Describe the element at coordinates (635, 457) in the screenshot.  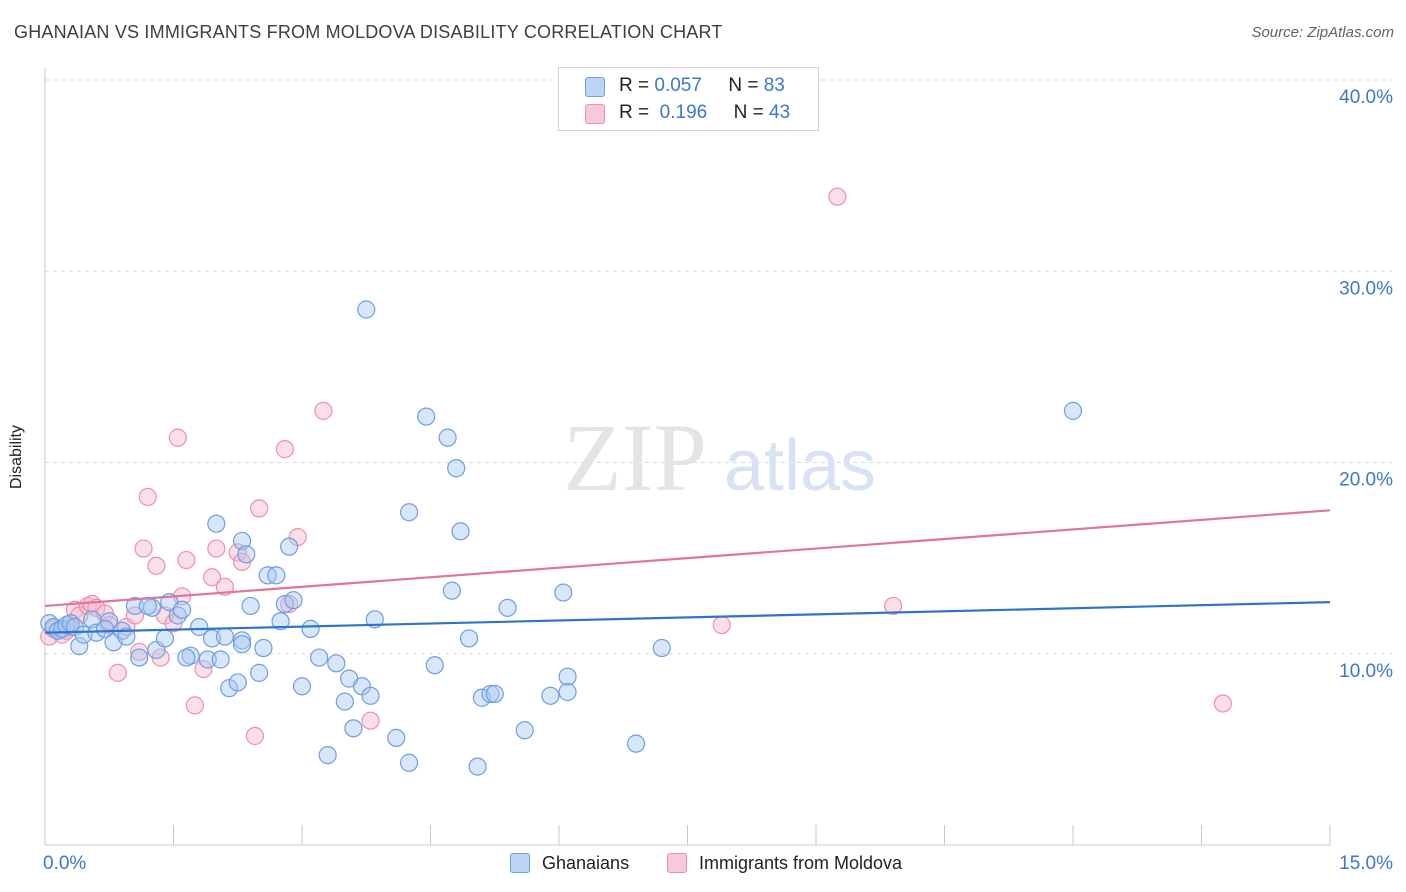
I see `watermark-zip: ZIP` at that location.